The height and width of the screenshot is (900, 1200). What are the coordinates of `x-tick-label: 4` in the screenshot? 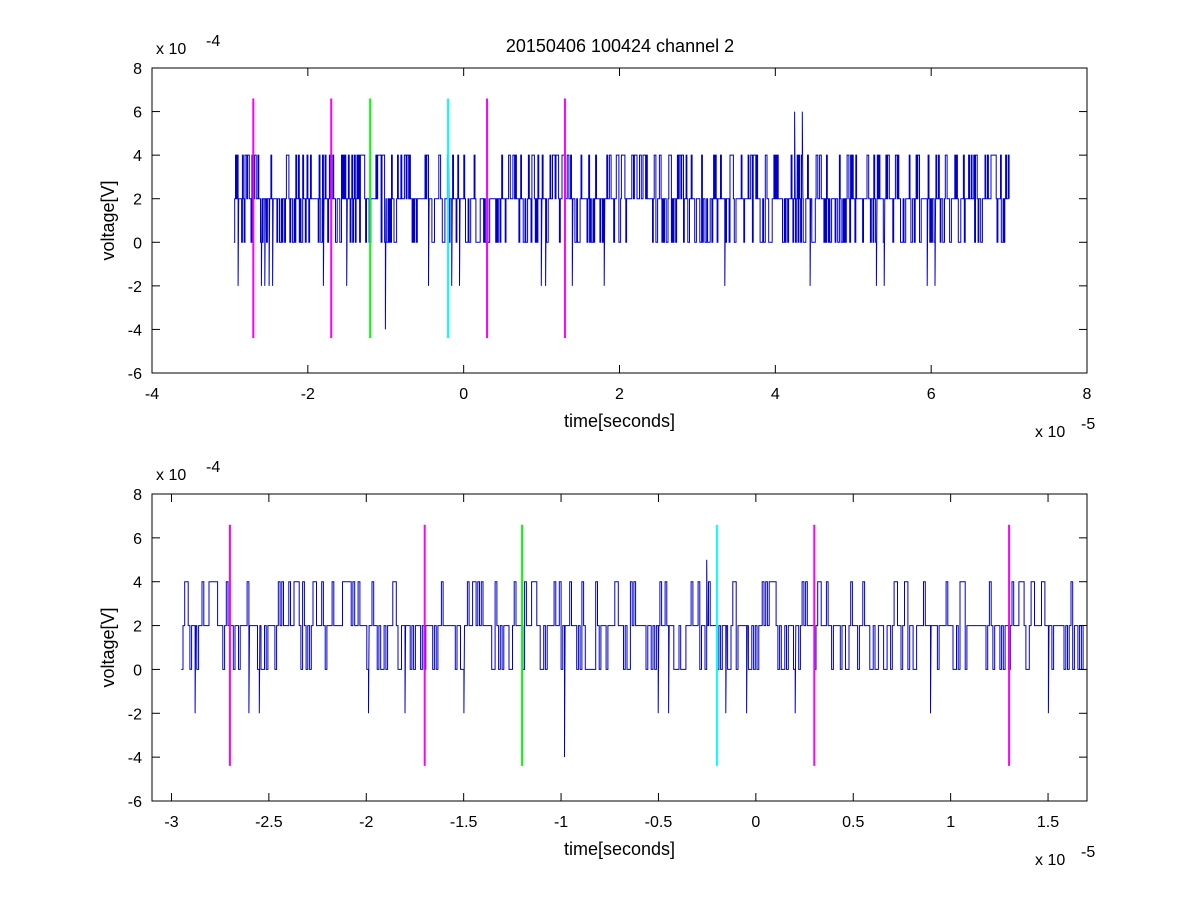 It's located at (775, 394).